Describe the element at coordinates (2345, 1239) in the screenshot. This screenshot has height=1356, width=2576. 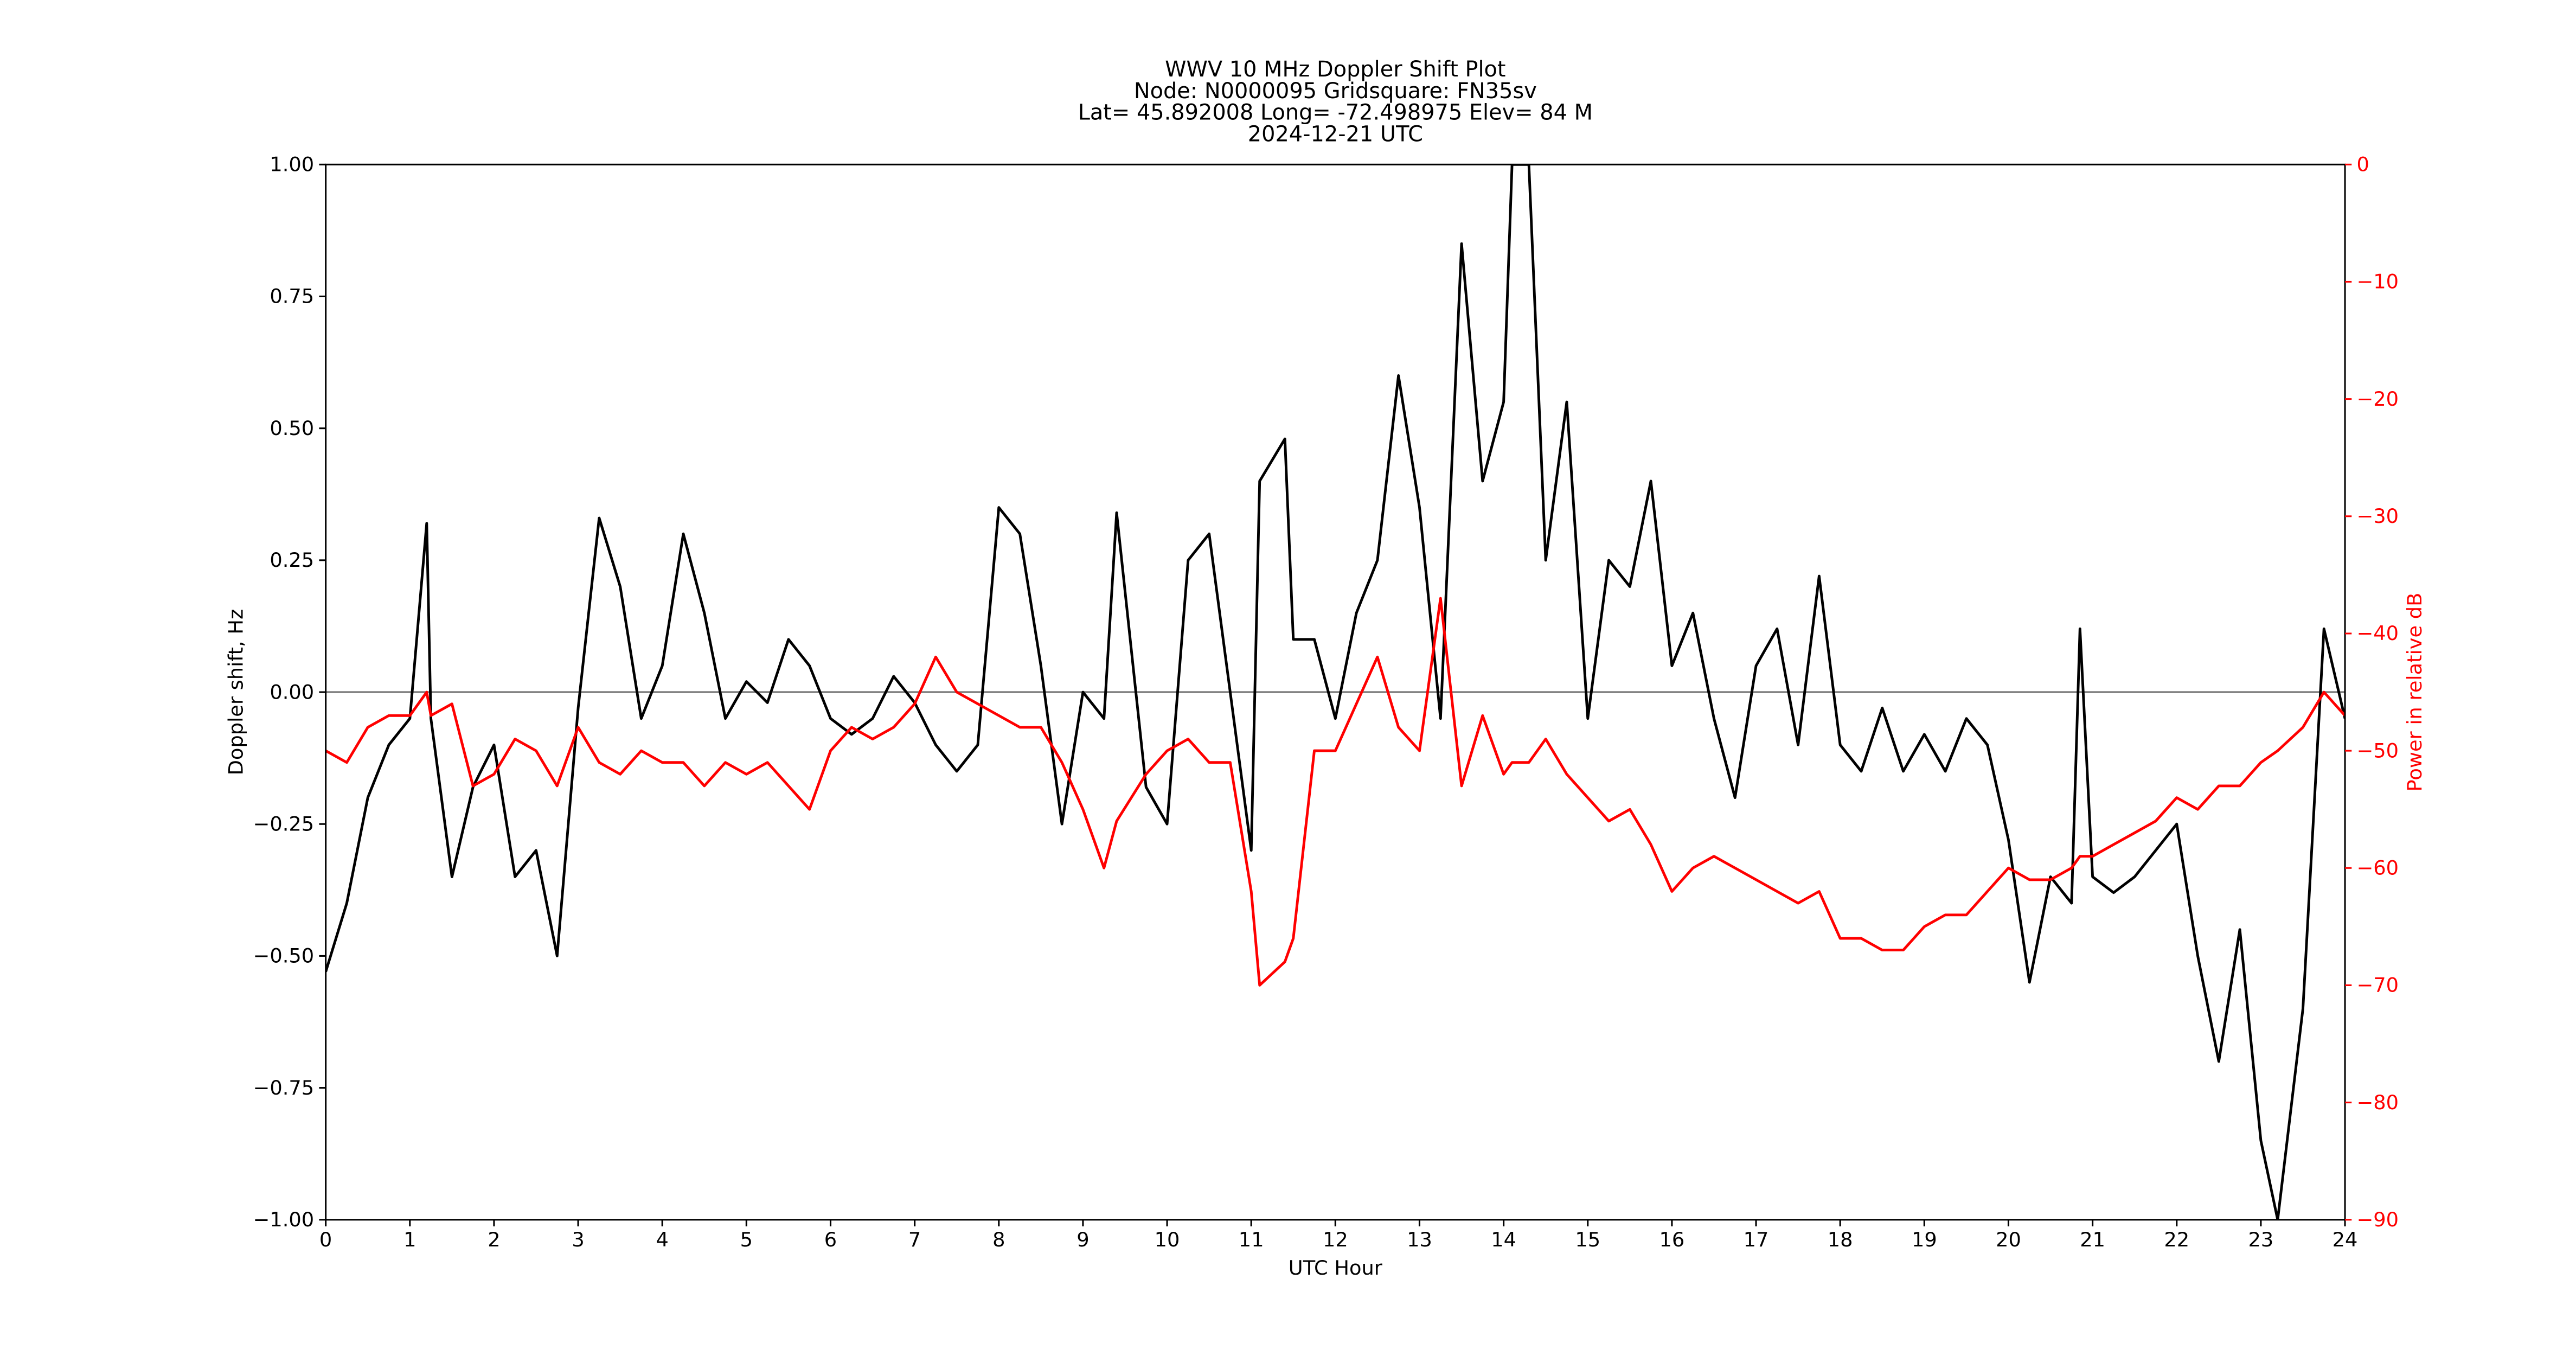
I see `x-tick-label: 24` at that location.